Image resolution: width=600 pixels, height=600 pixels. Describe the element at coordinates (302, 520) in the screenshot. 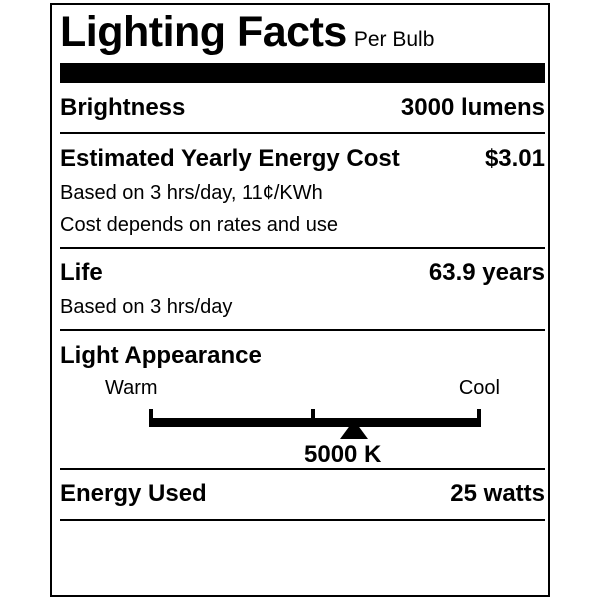

I see `divider-after-energy-used` at that location.